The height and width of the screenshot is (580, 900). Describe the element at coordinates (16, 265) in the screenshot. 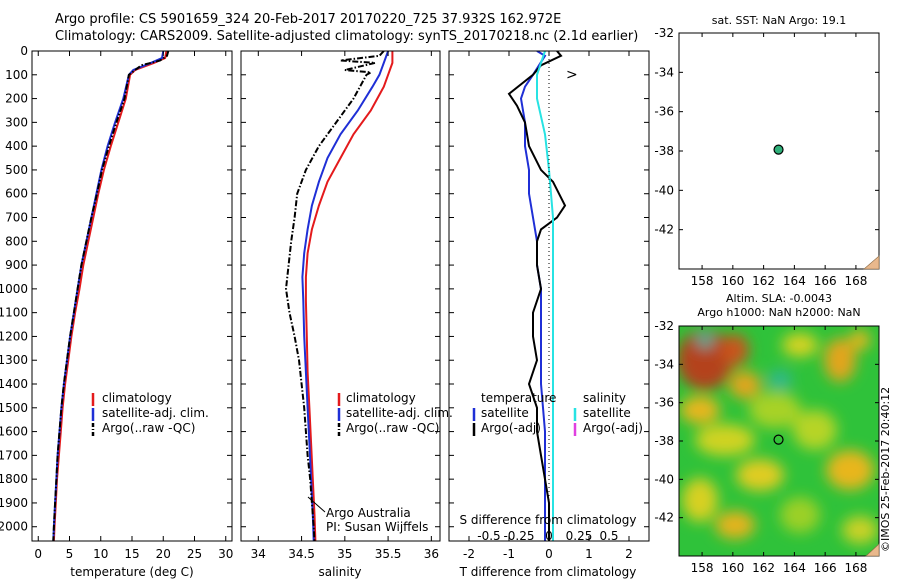

I see `y-tick-label: 900` at that location.